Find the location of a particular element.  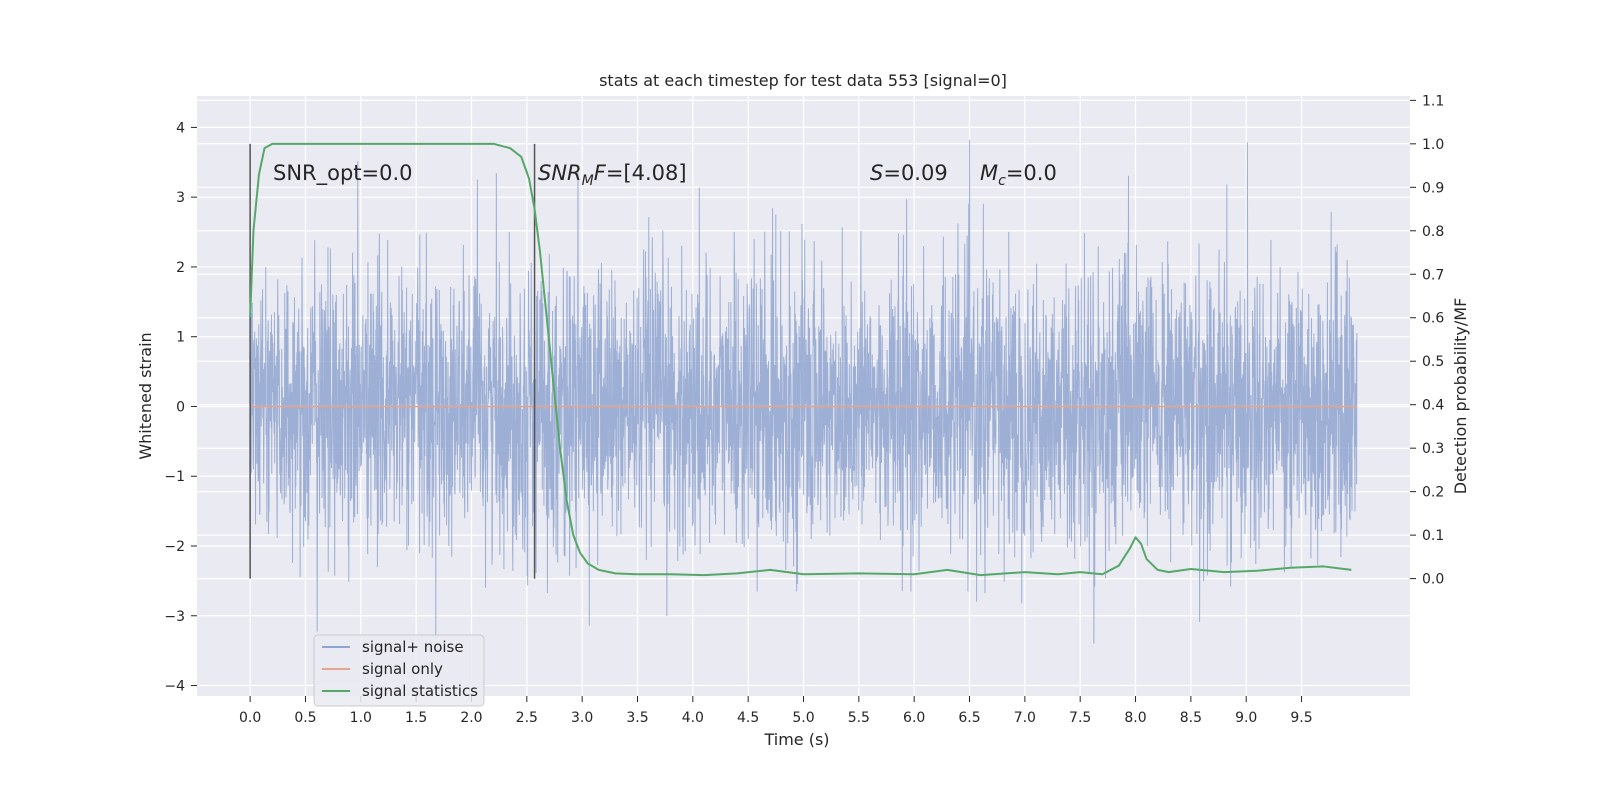

y-right-tick-label: 0.0 is located at coordinates (1433, 580).